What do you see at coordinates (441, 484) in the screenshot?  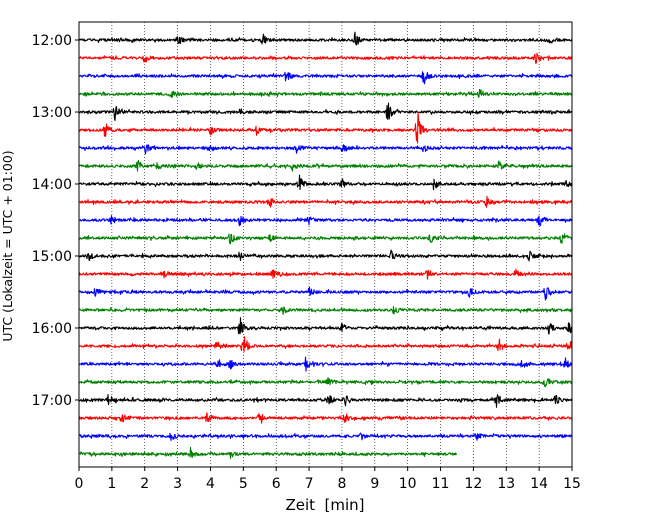 I see `x-tick-label: 11` at bounding box center [441, 484].